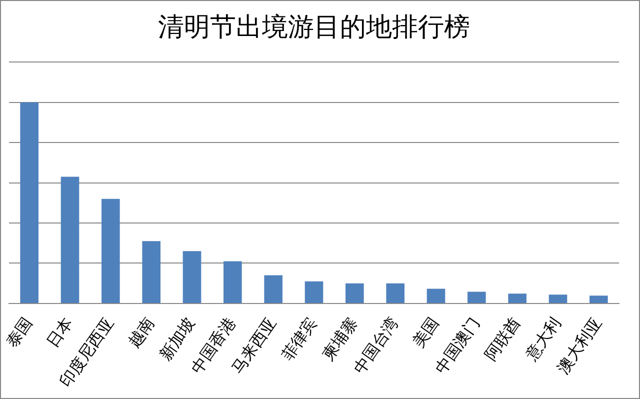  Describe the element at coordinates (425, 332) in the screenshot. I see `x-tick-label: 美国` at that location.